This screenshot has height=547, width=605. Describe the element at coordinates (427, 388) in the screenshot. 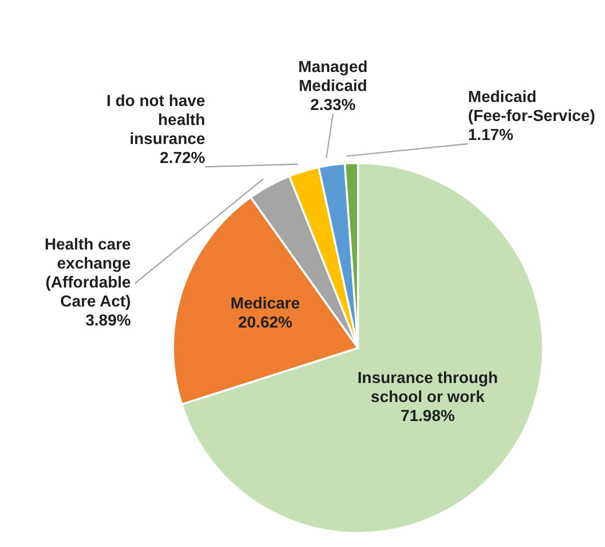

I see `slice-label: Insurance through school or work` at that location.